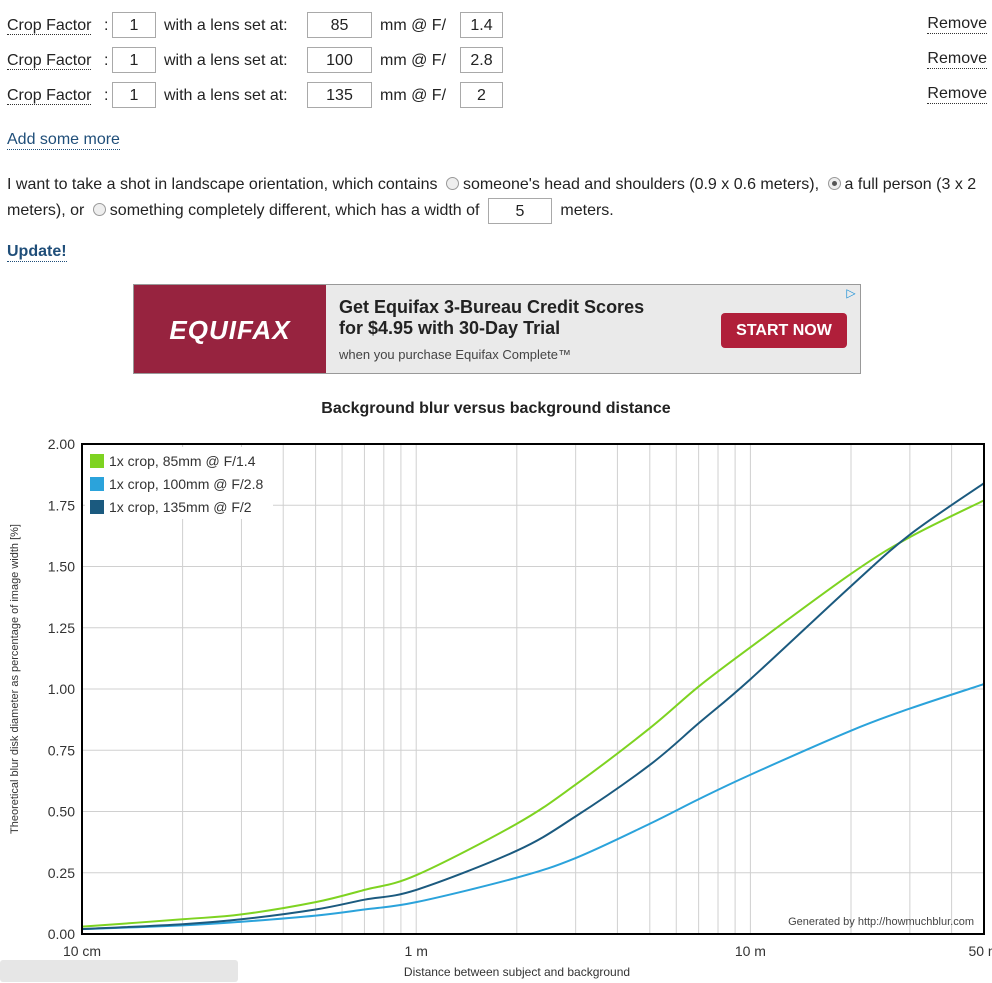 The width and height of the screenshot is (992, 983). What do you see at coordinates (834, 183) in the screenshot?
I see `radio-full-person` at bounding box center [834, 183].